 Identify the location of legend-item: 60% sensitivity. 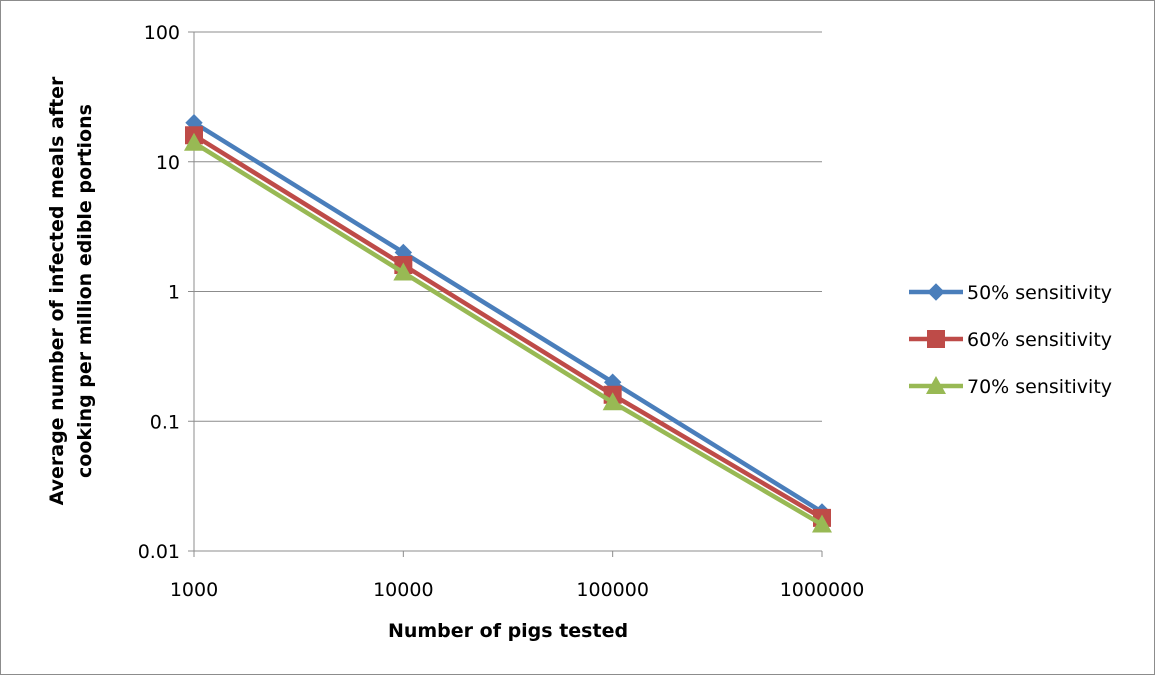
(1010, 340).